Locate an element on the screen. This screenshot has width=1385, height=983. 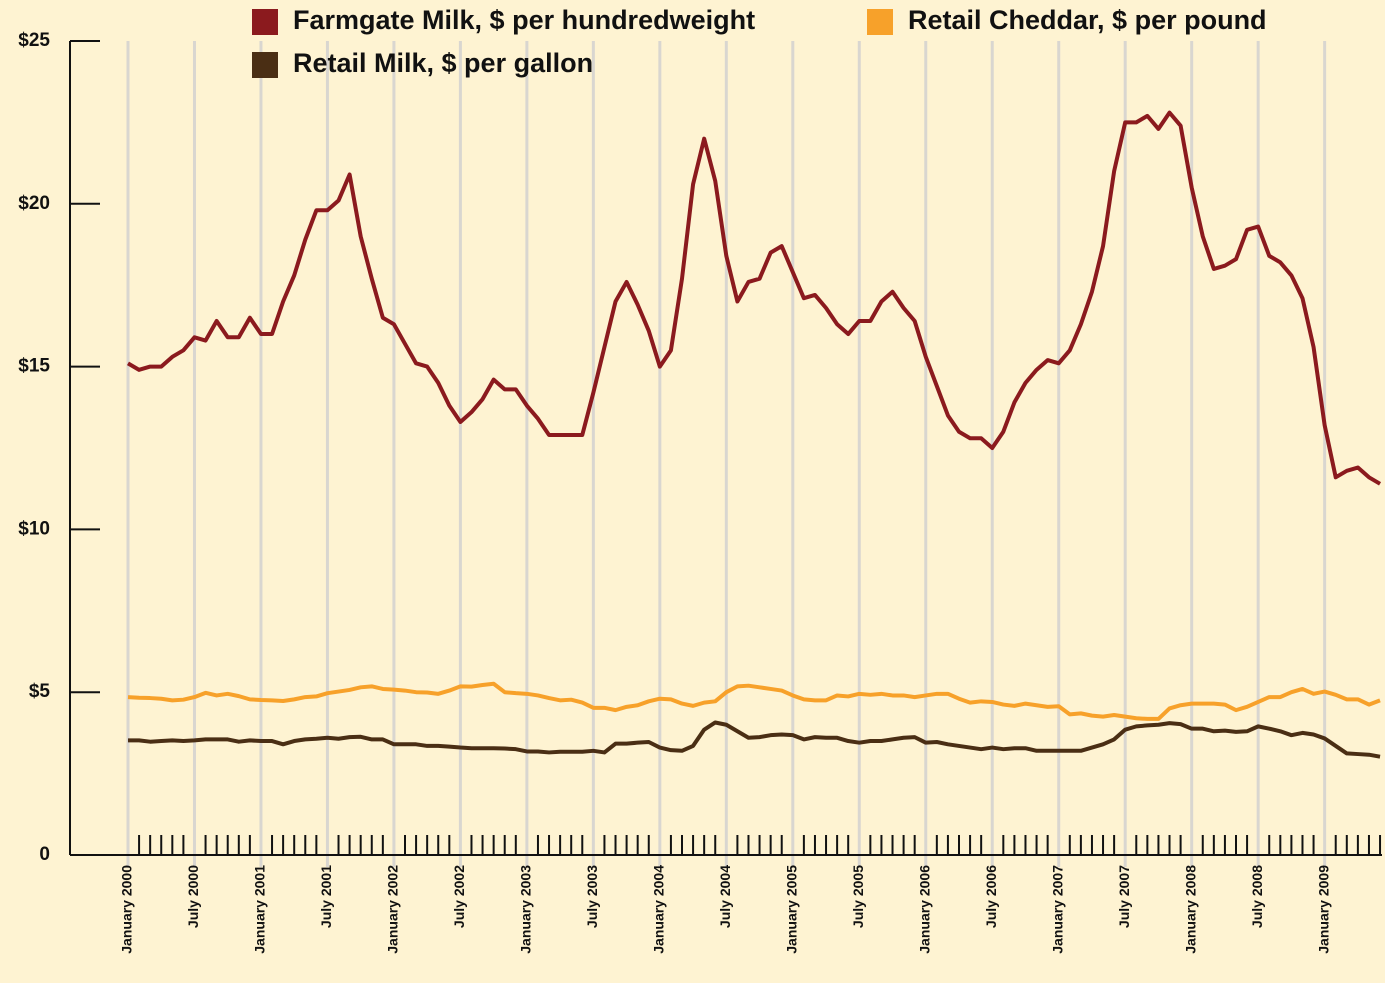
y-tick-label: $20 is located at coordinates (34, 203).